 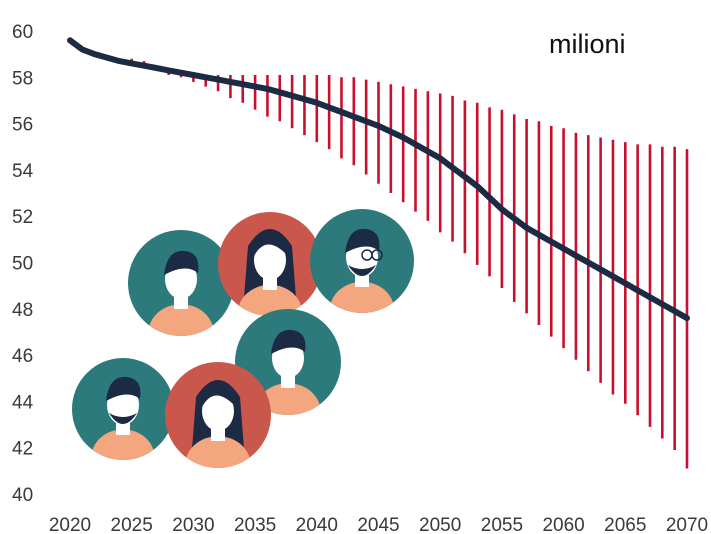 I want to click on x-tick-label: 2020, so click(x=70, y=524).